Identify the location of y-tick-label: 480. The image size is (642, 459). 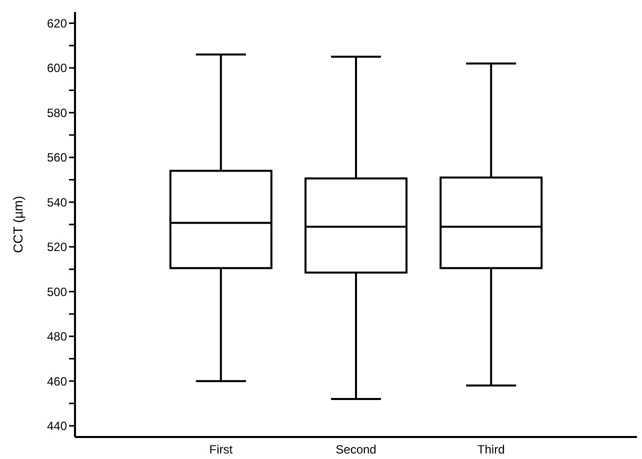
(57, 337).